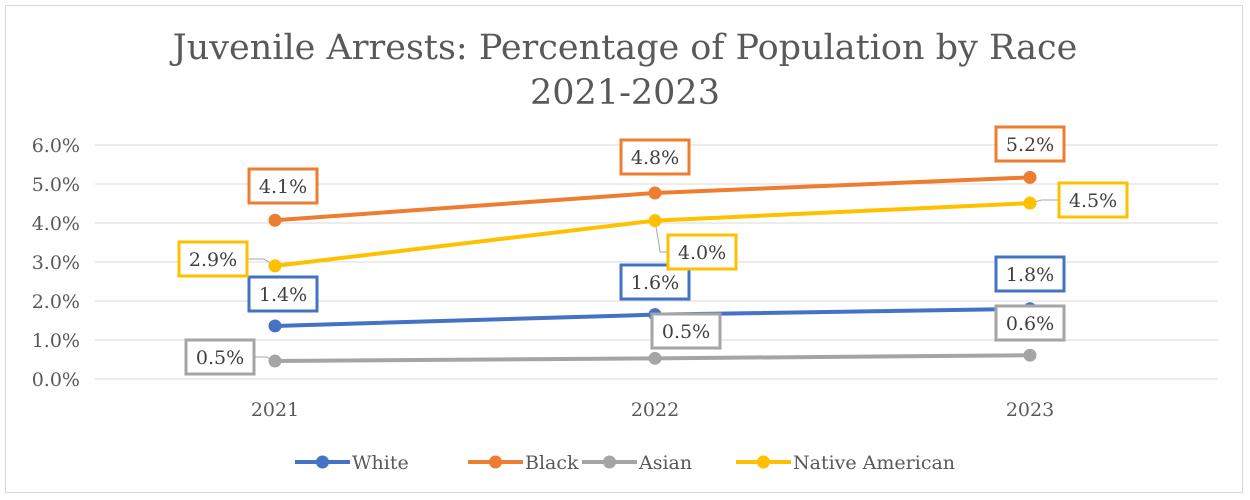 The image size is (1250, 500). Describe the element at coordinates (275, 410) in the screenshot. I see `x-tick-label: 2021` at that location.